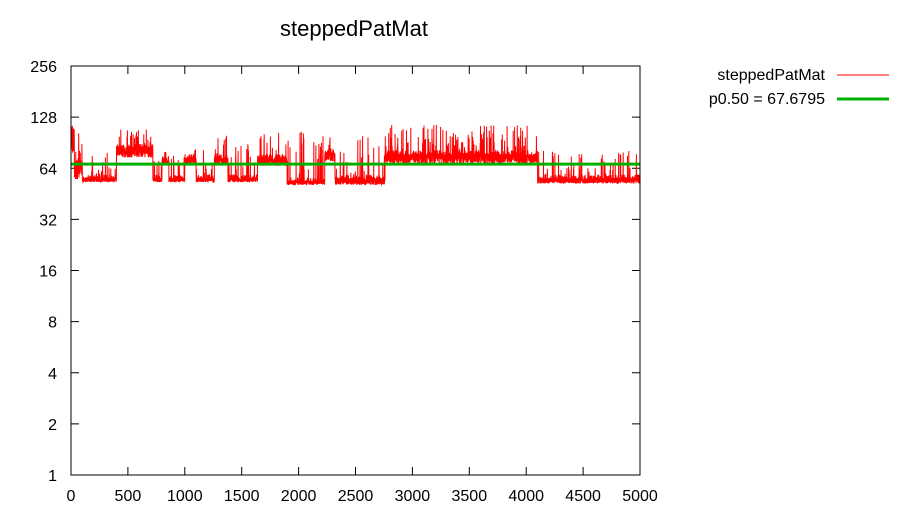 This screenshot has height=520, width=910. Describe the element at coordinates (52, 476) in the screenshot. I see `y-tick-label: 1` at that location.